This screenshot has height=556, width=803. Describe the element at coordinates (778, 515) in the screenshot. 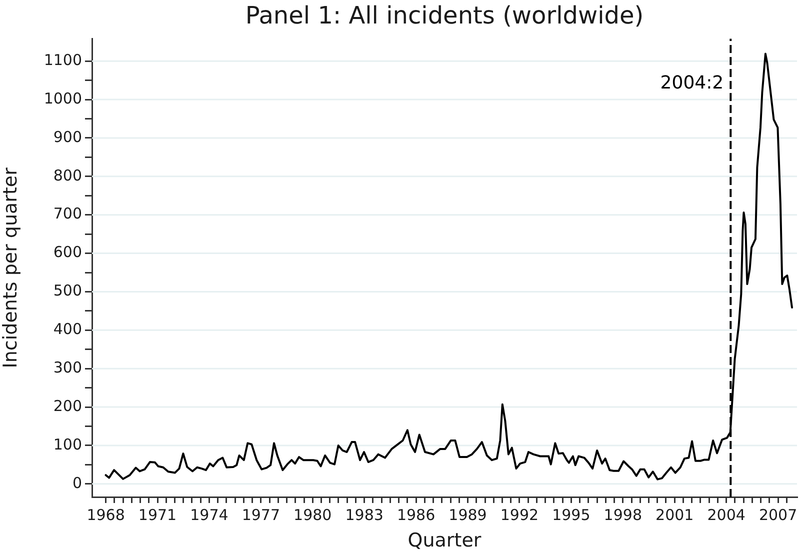

I see `x-tick-label: 2007` at that location.